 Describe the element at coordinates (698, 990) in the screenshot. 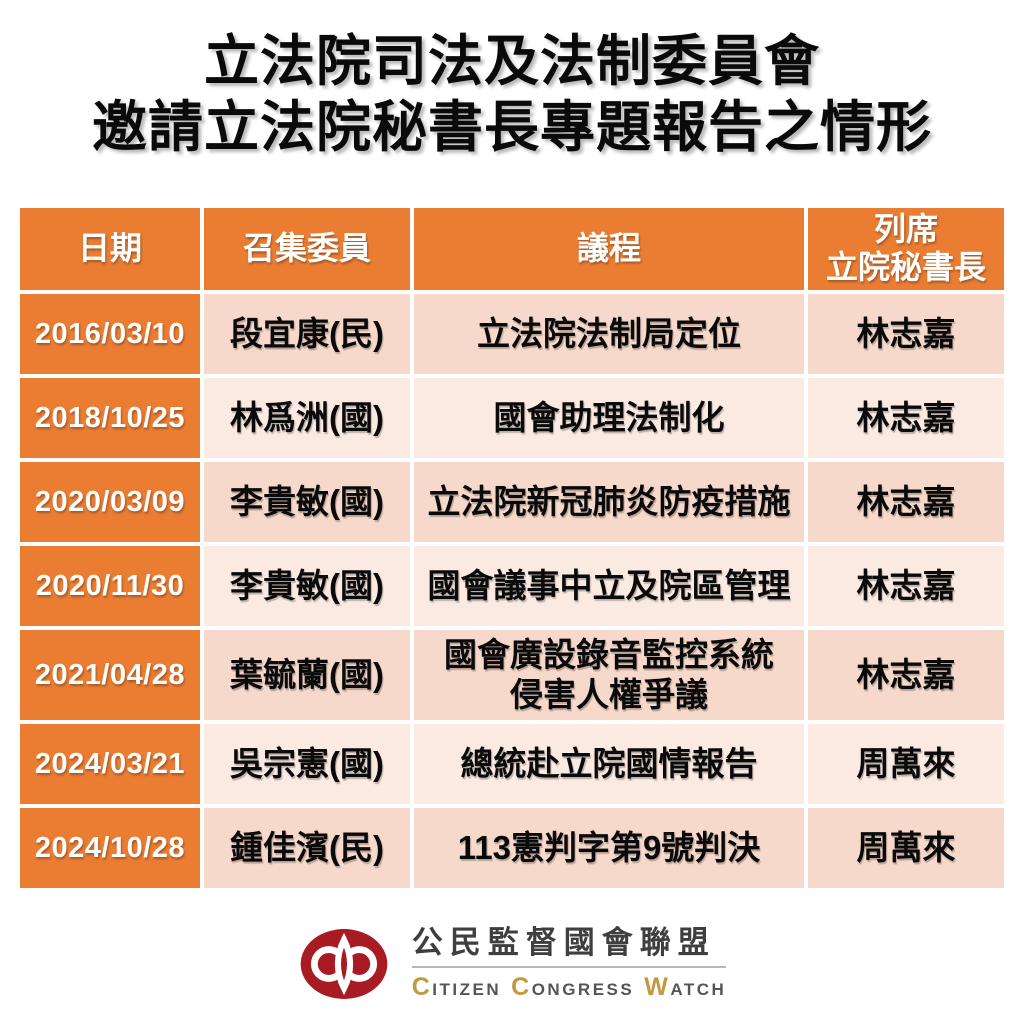

I see `org-en-rest: ATCH` at that location.